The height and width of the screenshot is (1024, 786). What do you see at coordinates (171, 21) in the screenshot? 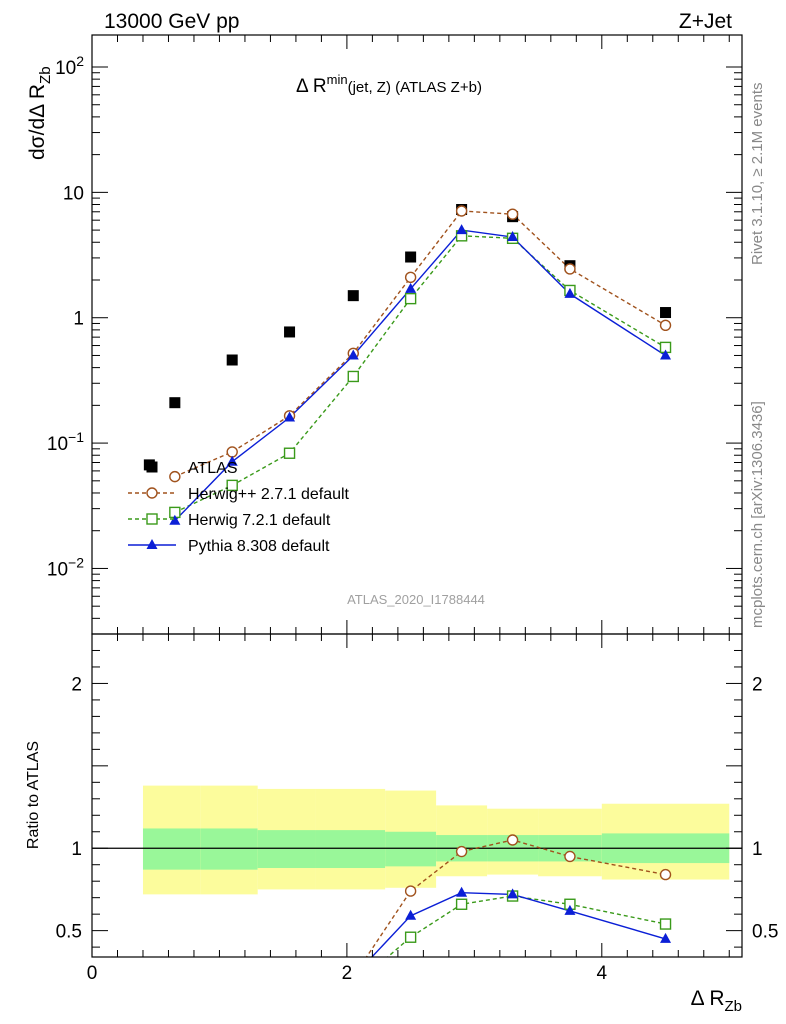
I see `energy-label: 13000 GeV pp` at bounding box center [171, 21].